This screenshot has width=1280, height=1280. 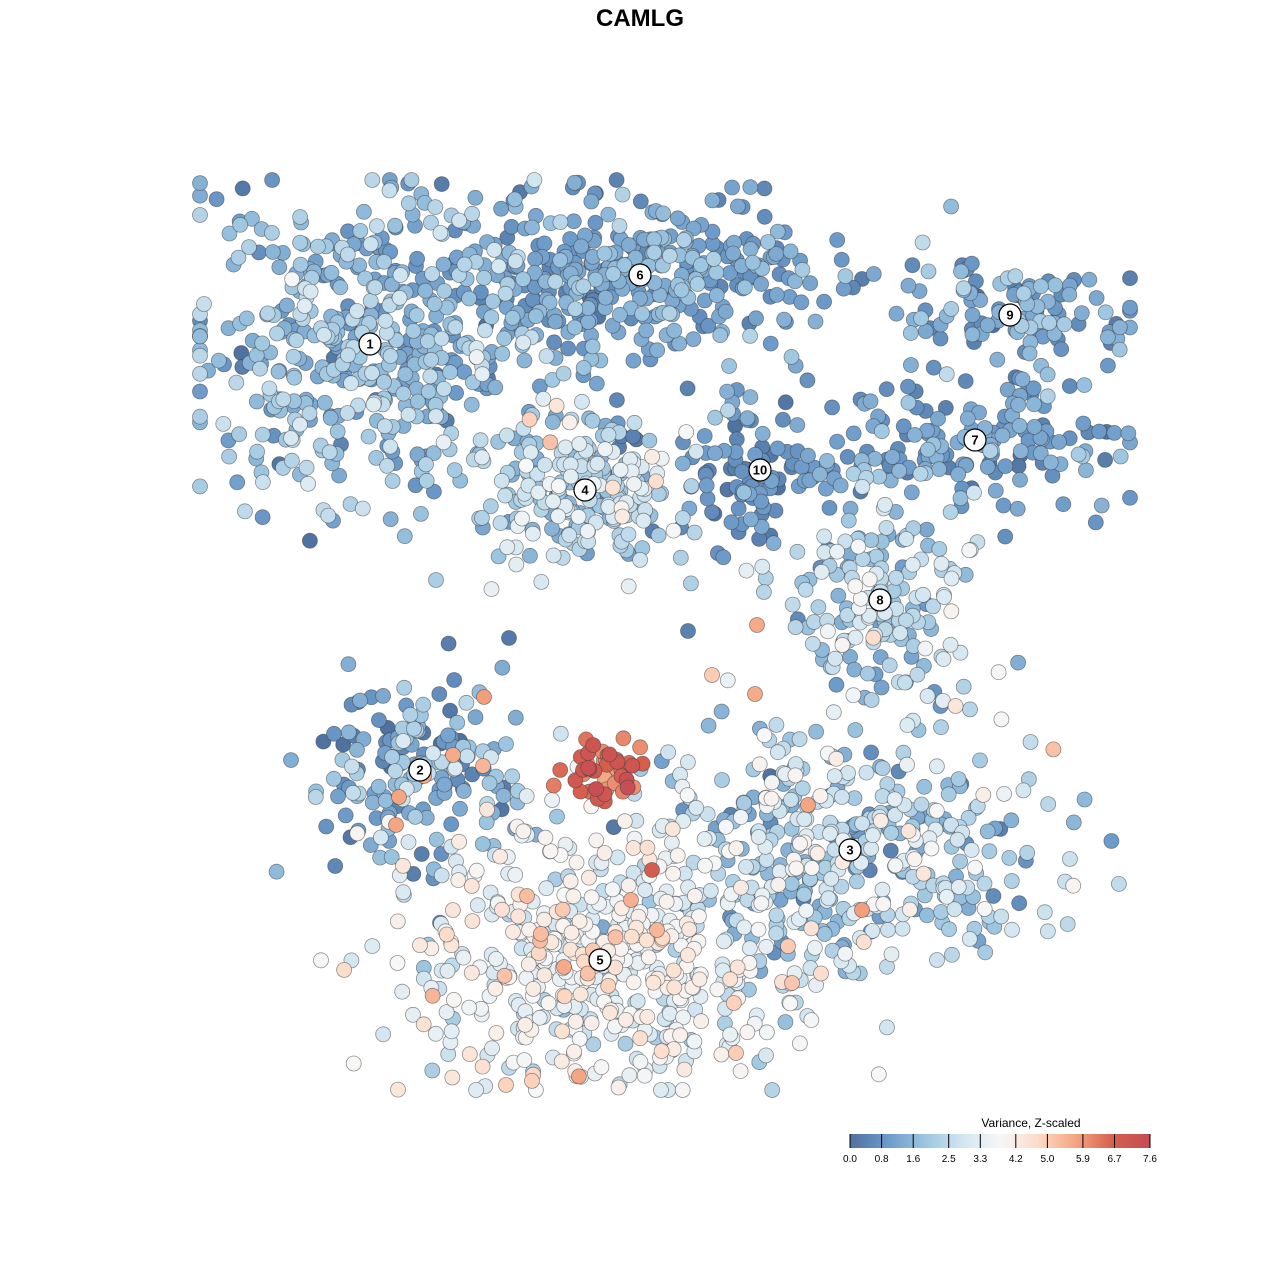 What do you see at coordinates (1000, 1149) in the screenshot?
I see `legend-ticks: 0.0 0.8 1.6 2.5 3.3 4.2 5.0 5.9 6.7 7.6` at bounding box center [1000, 1149].